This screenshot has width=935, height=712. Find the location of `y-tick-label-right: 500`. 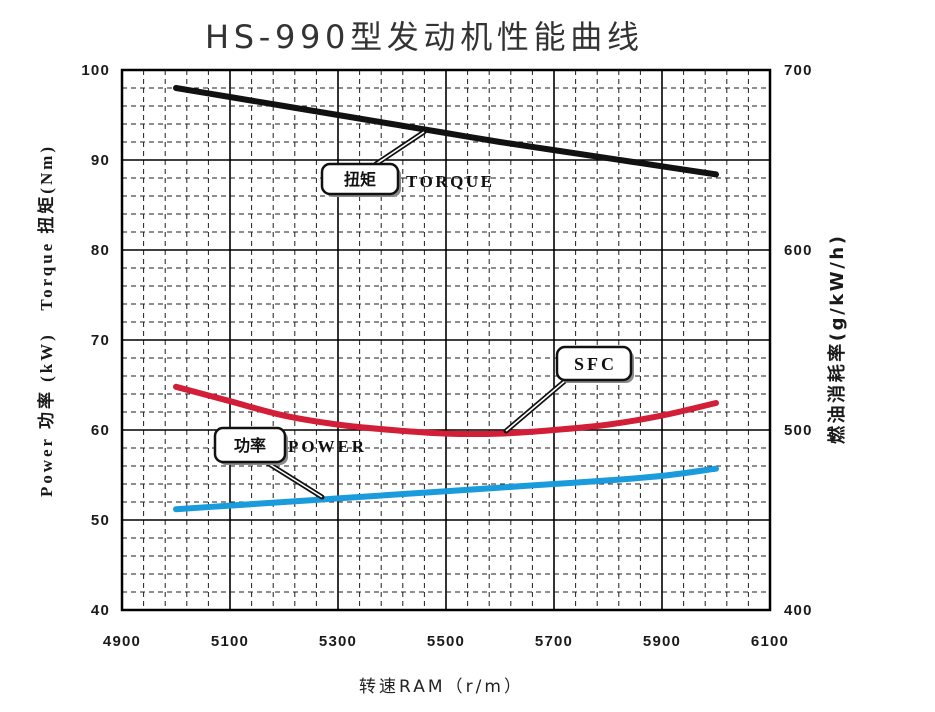

y-tick-label-right: 500 is located at coordinates (798, 430).